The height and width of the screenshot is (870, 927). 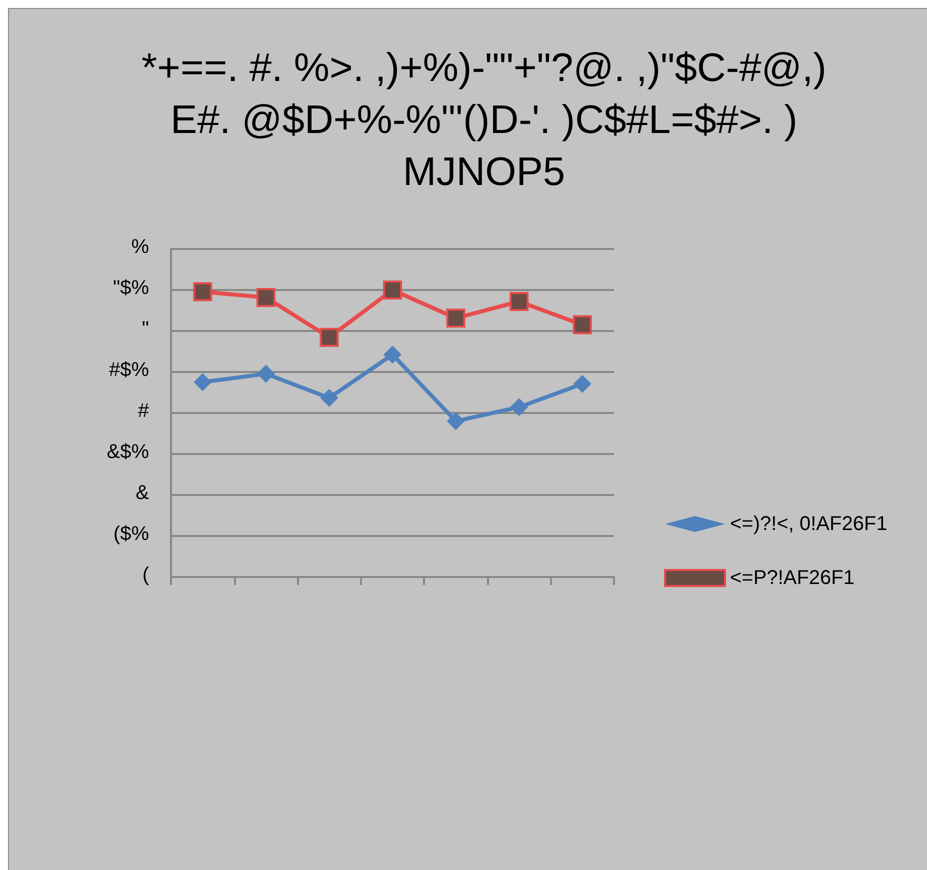 What do you see at coordinates (792, 578) in the screenshot?
I see `legend-label: <=P?!AF26F1` at bounding box center [792, 578].